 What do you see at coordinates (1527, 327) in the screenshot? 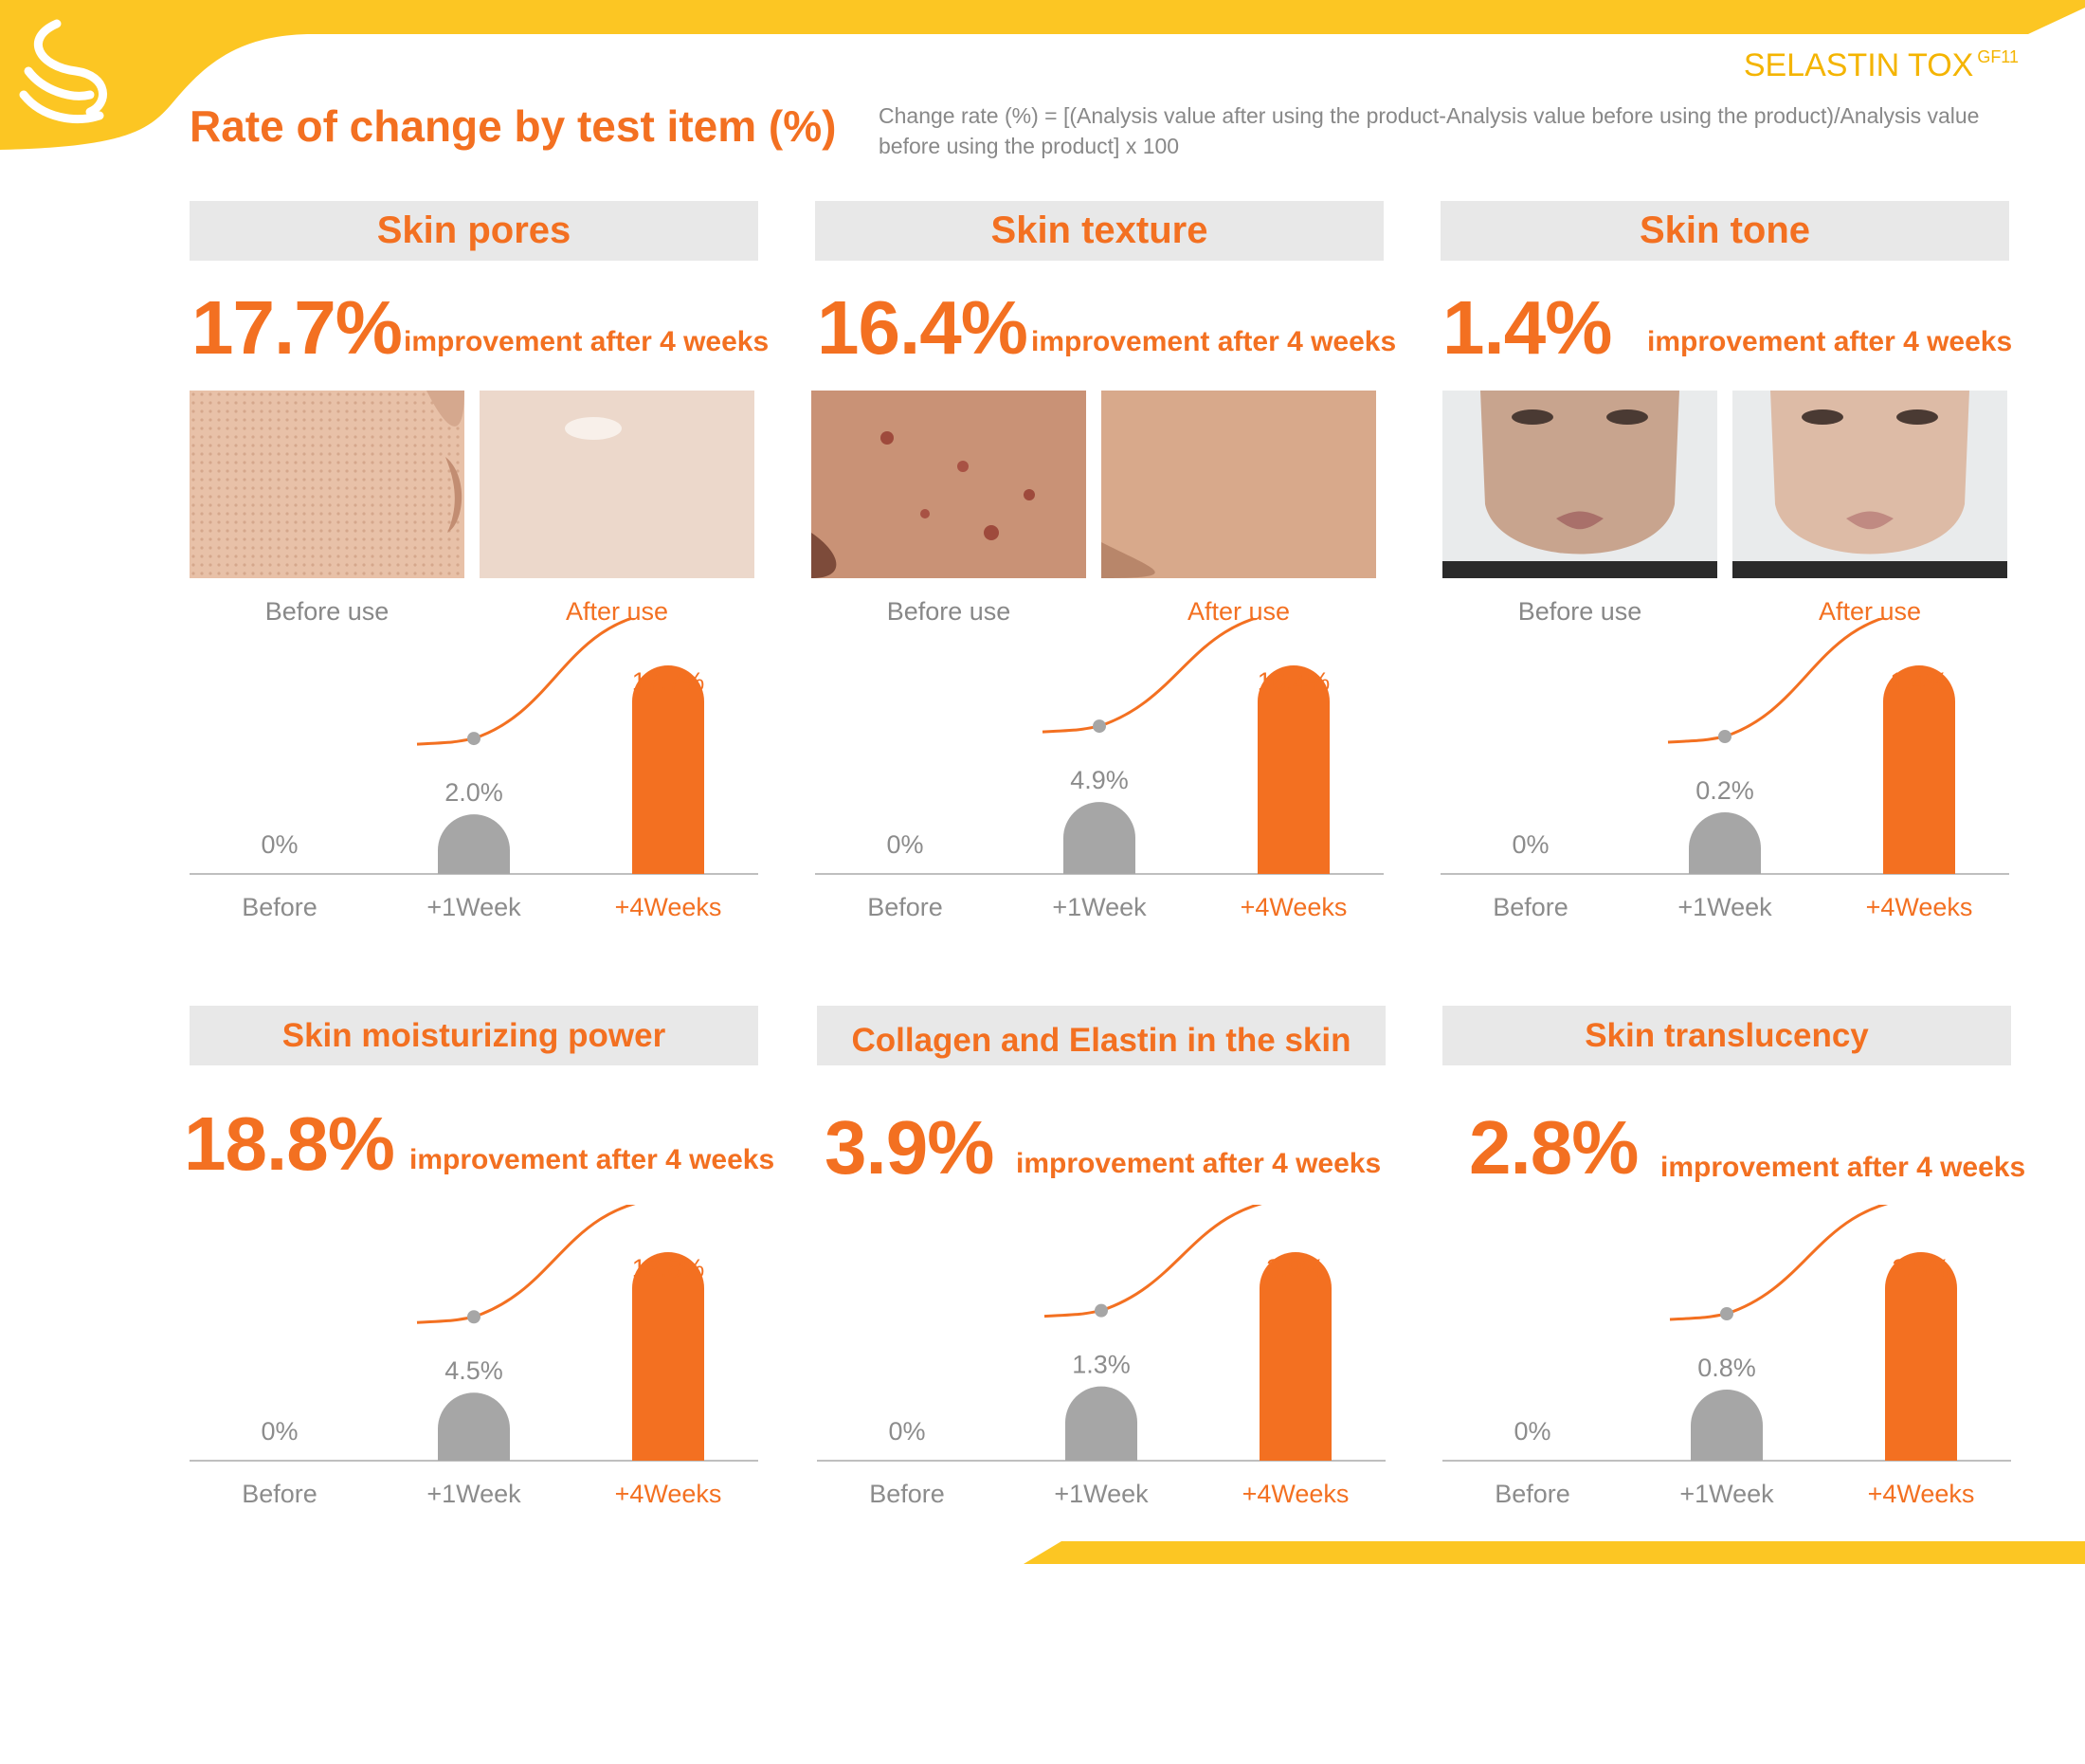
I see `headline-percent: 1.4%` at bounding box center [1527, 327].